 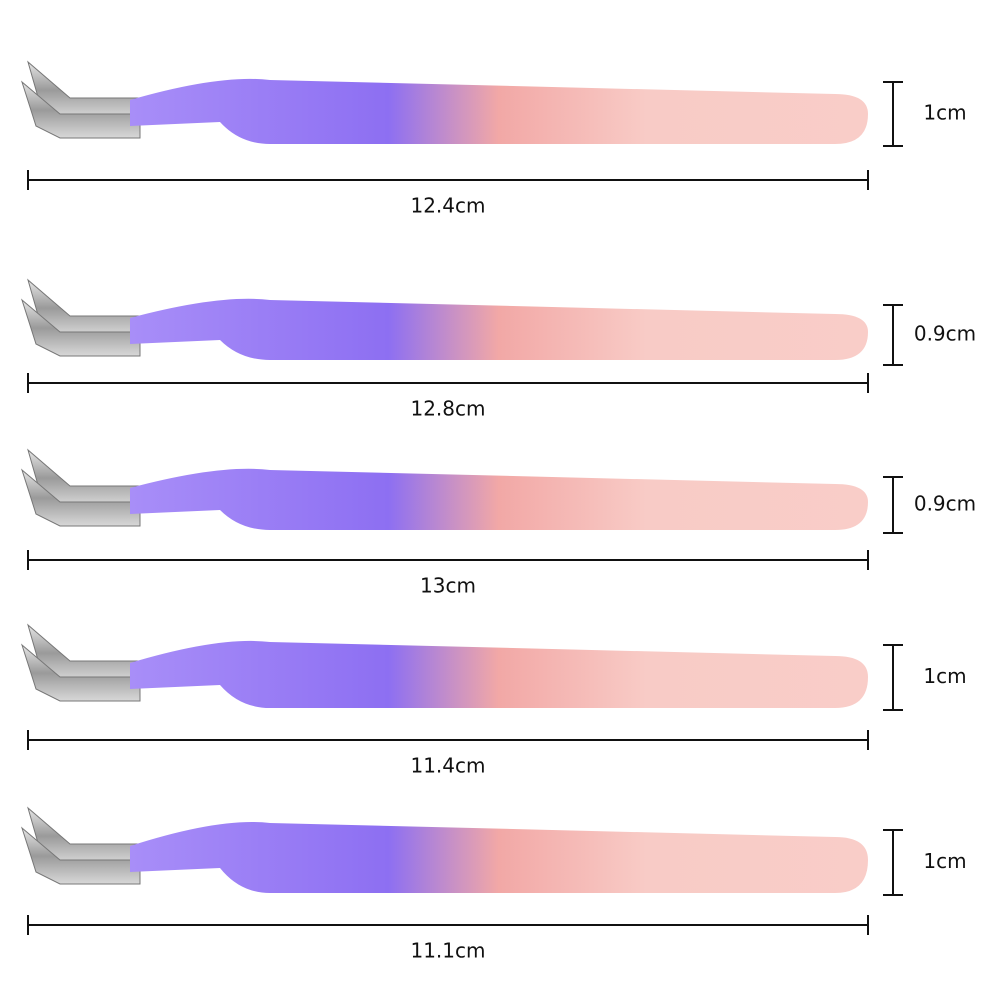 I want to click on length-label: 13cm, so click(x=448, y=586).